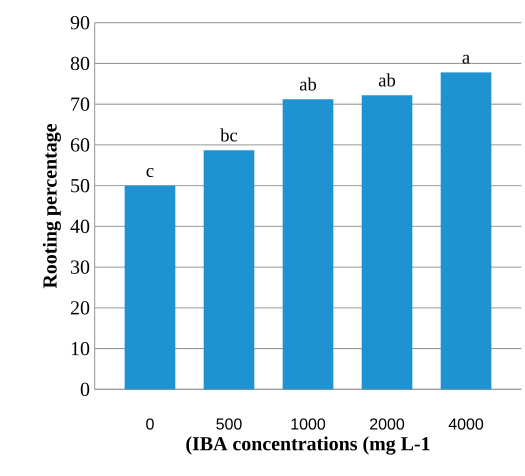  I want to click on y-tick-label: 60, so click(80, 145).